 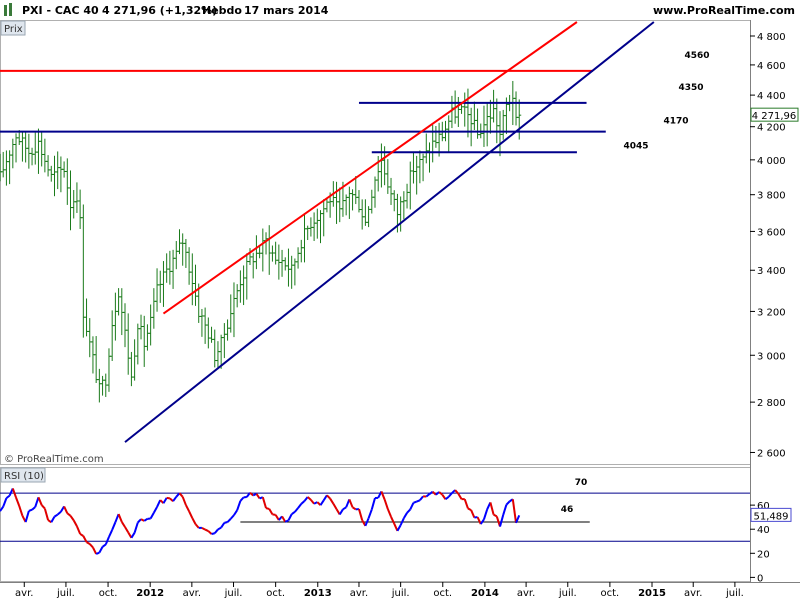 What do you see at coordinates (675, 122) in the screenshot?
I see `level-label-4170: 4170` at bounding box center [675, 122].